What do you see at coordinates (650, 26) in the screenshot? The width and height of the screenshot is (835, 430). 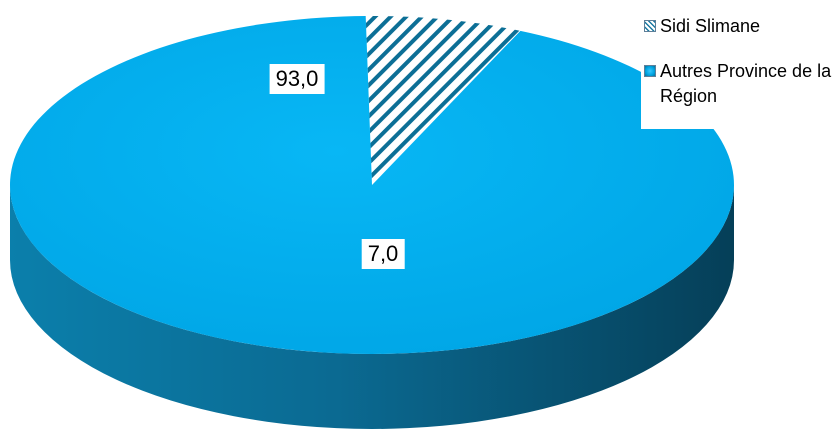 I see `legend-swatch-hatched-icon` at bounding box center [650, 26].